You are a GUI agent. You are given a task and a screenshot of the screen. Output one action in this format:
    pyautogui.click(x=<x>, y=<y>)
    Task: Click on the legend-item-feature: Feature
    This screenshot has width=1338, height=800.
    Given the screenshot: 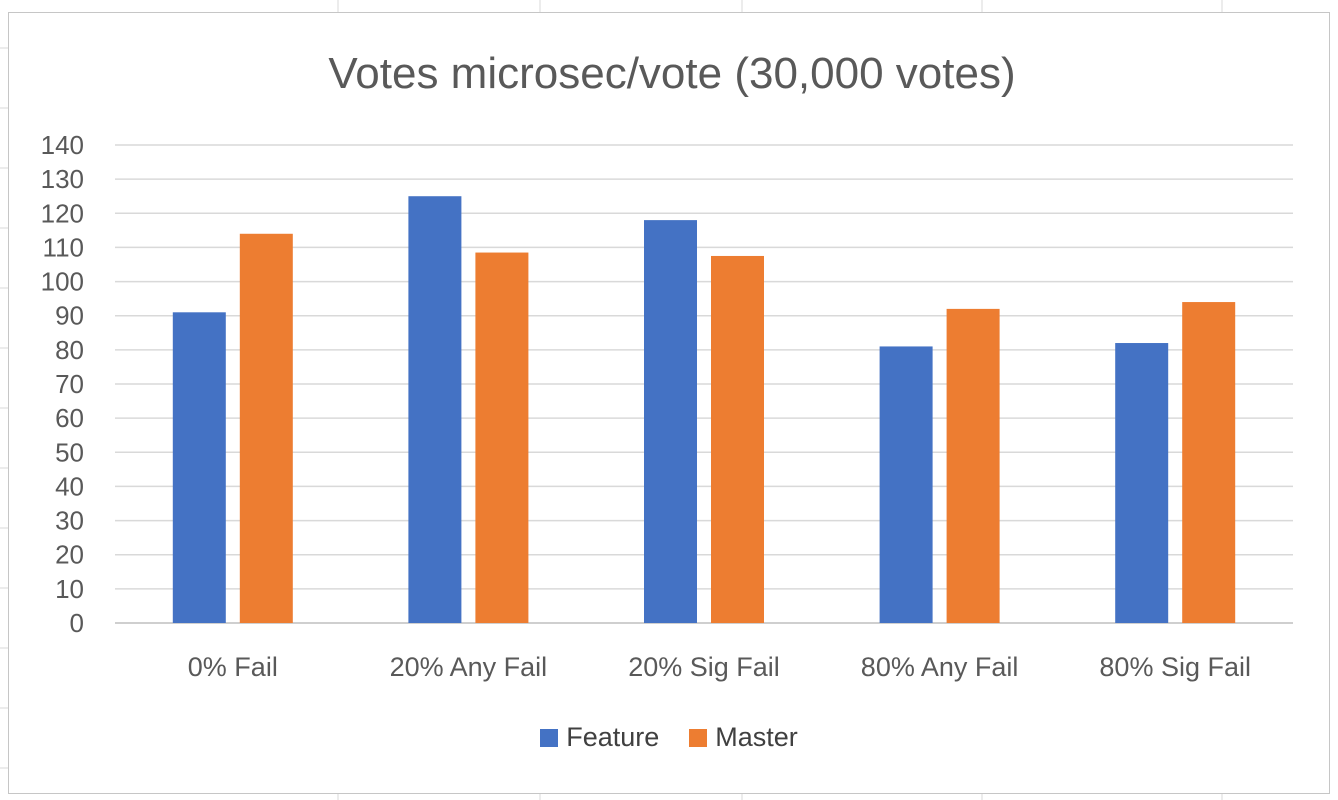 What is the action you would take?
    pyautogui.click(x=599, y=737)
    